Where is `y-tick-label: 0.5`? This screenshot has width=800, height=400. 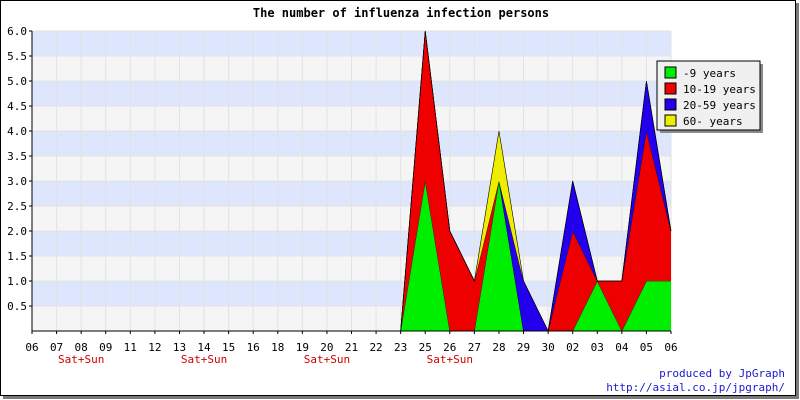 y-tick-label: 0.5 is located at coordinates (17, 306).